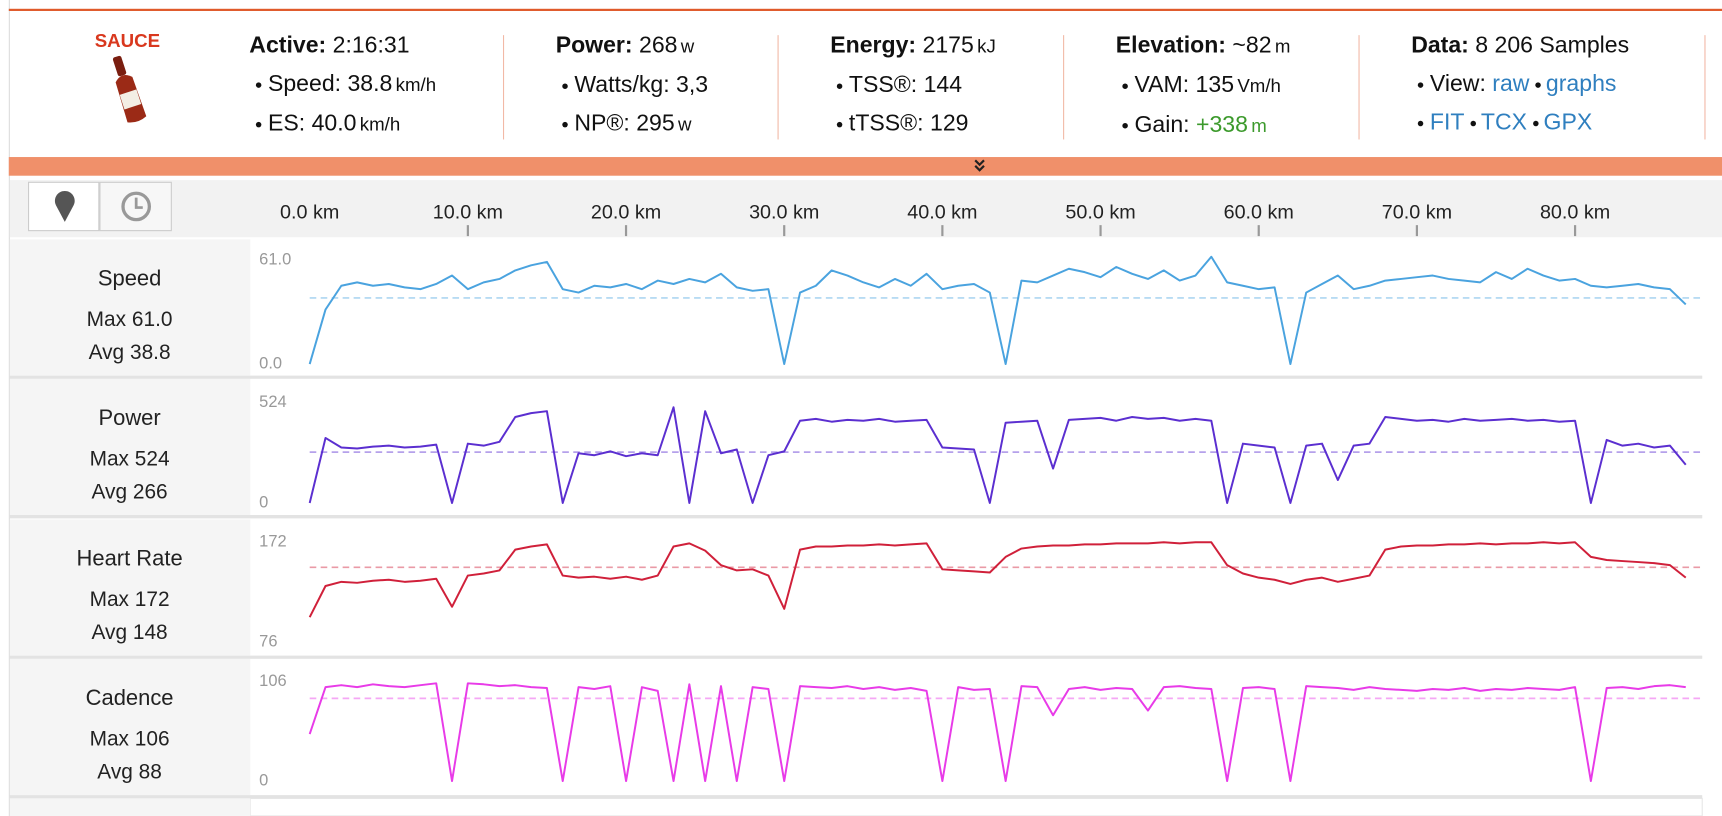 The image size is (1722, 816). I want to click on clock-icon, so click(136, 206).